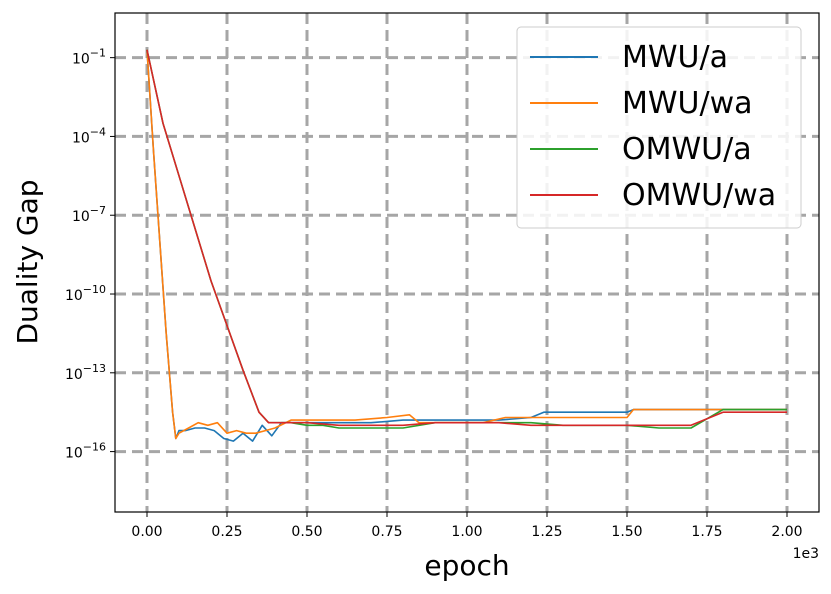 This screenshot has height=594, width=831. Describe the element at coordinates (675, 57) in the screenshot. I see `legend-label: MWU/a` at that location.